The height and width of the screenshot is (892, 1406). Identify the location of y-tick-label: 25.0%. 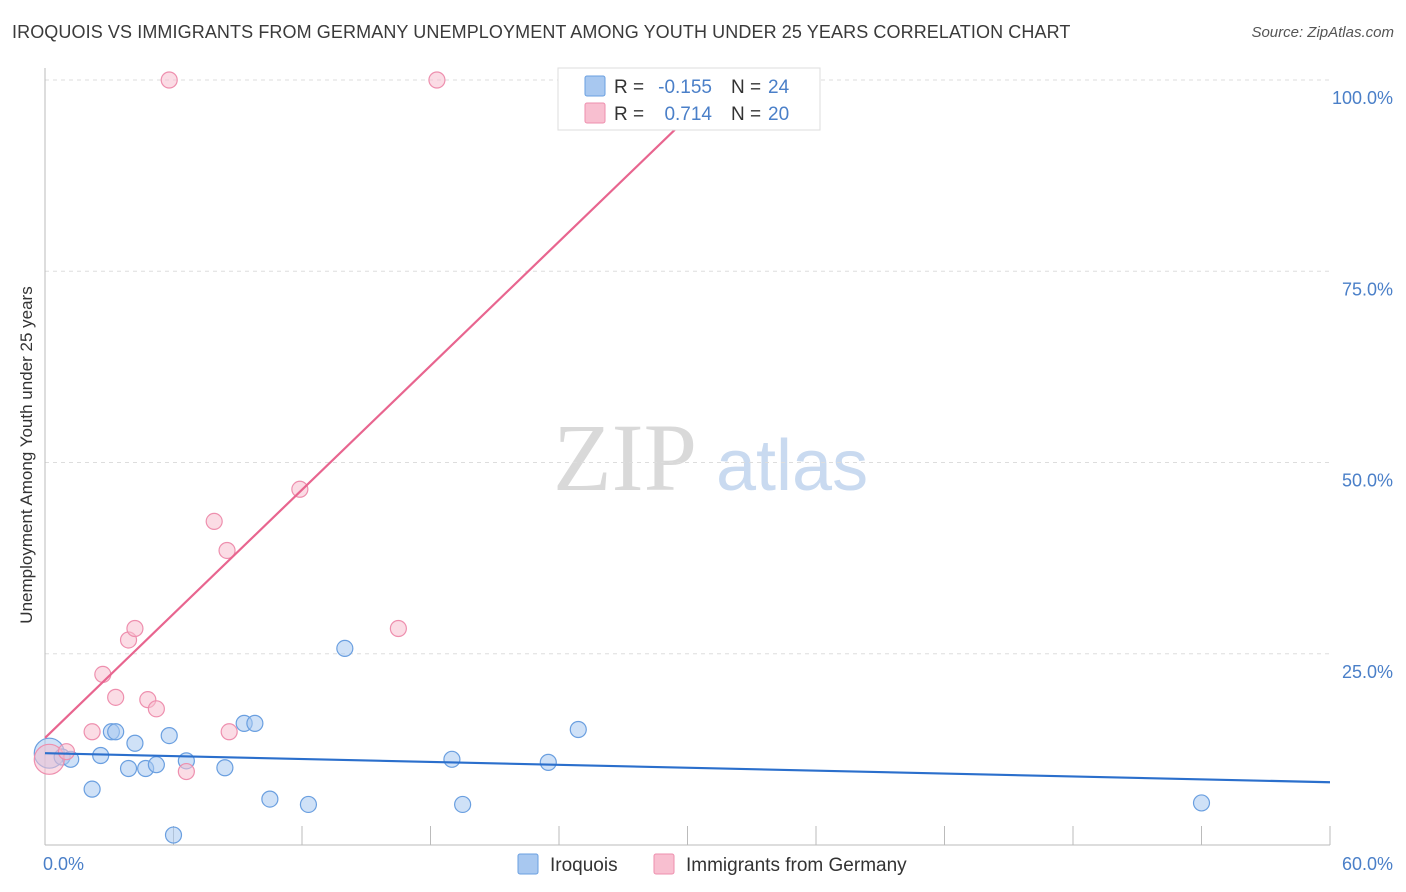
(1367, 672).